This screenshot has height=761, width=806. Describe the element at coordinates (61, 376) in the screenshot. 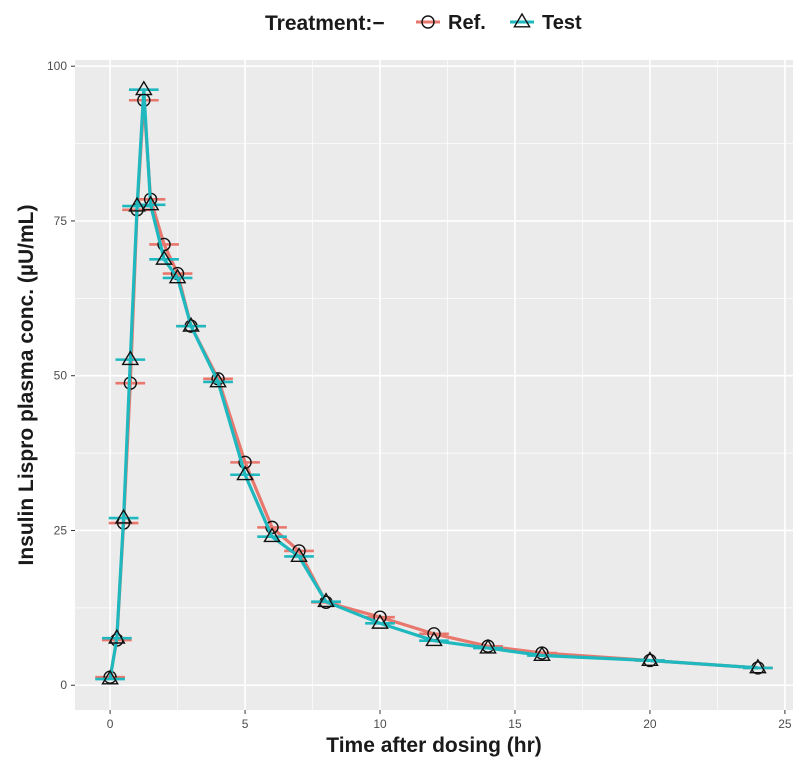

I see `y-tick-label: 50` at that location.